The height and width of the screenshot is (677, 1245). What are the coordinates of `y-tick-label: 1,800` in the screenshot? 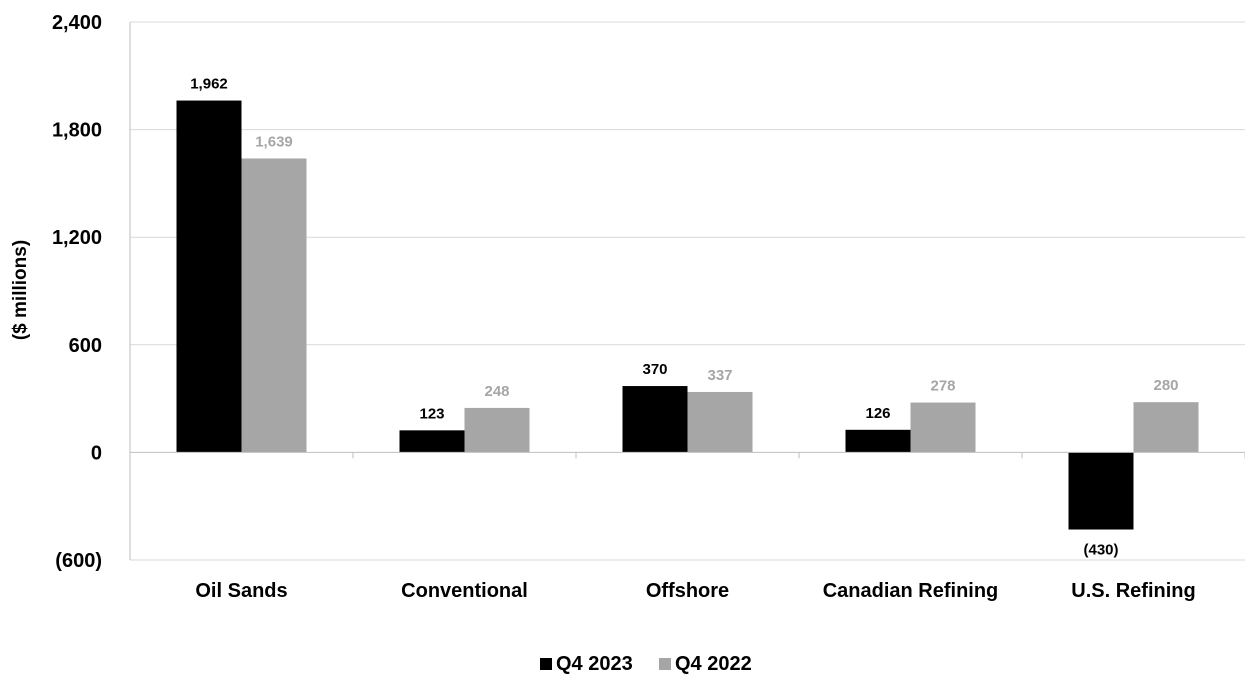 It's located at (77, 131).